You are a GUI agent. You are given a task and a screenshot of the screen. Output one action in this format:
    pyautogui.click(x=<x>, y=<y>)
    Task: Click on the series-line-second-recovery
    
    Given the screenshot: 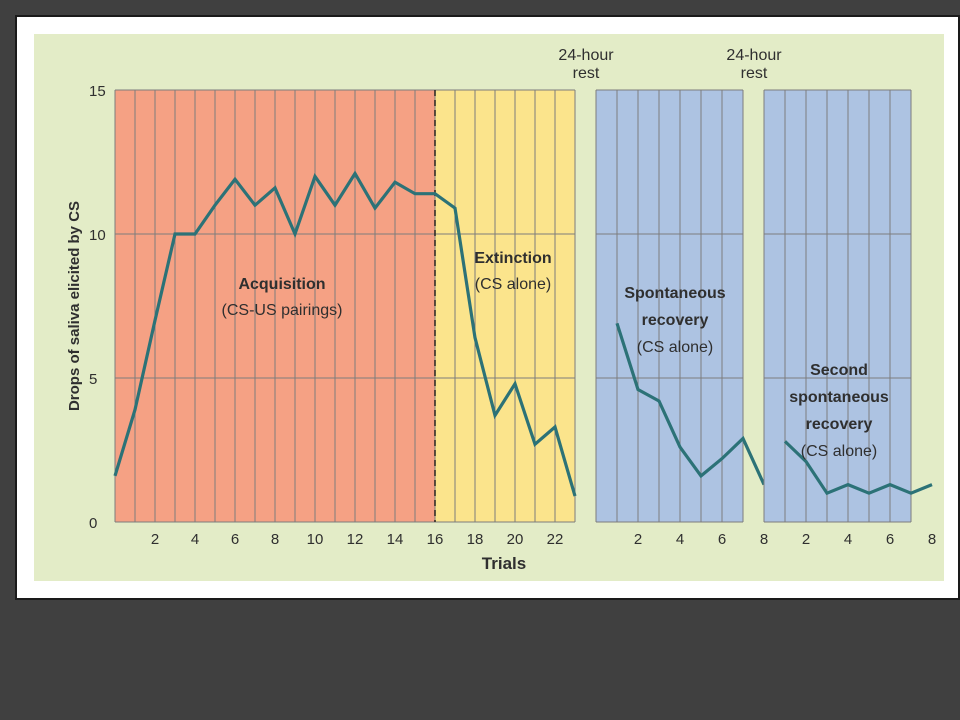 What is the action you would take?
    pyautogui.click(x=858, y=468)
    